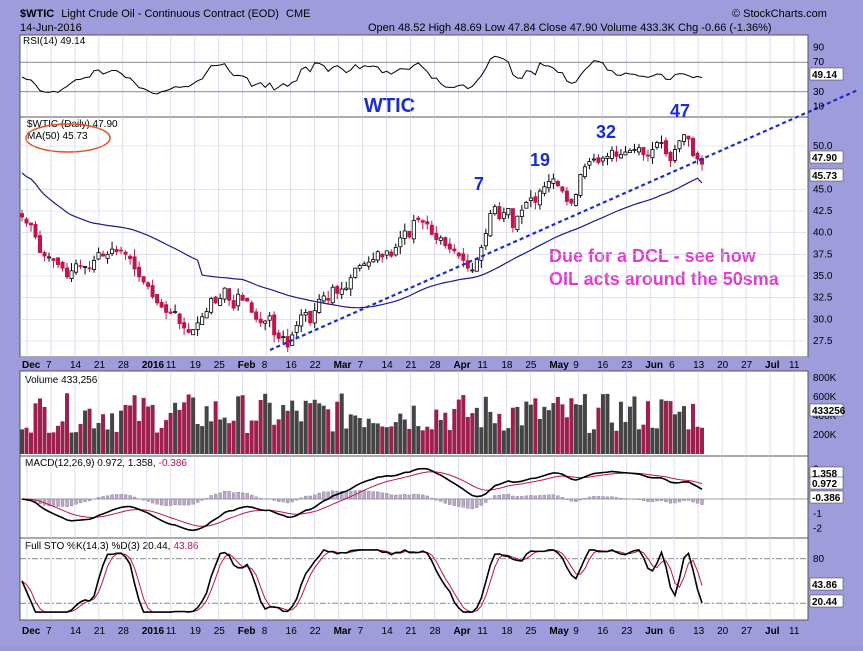 The width and height of the screenshot is (863, 651). Describe the element at coordinates (316, 631) in the screenshot. I see `x-axis-label: 22` at that location.